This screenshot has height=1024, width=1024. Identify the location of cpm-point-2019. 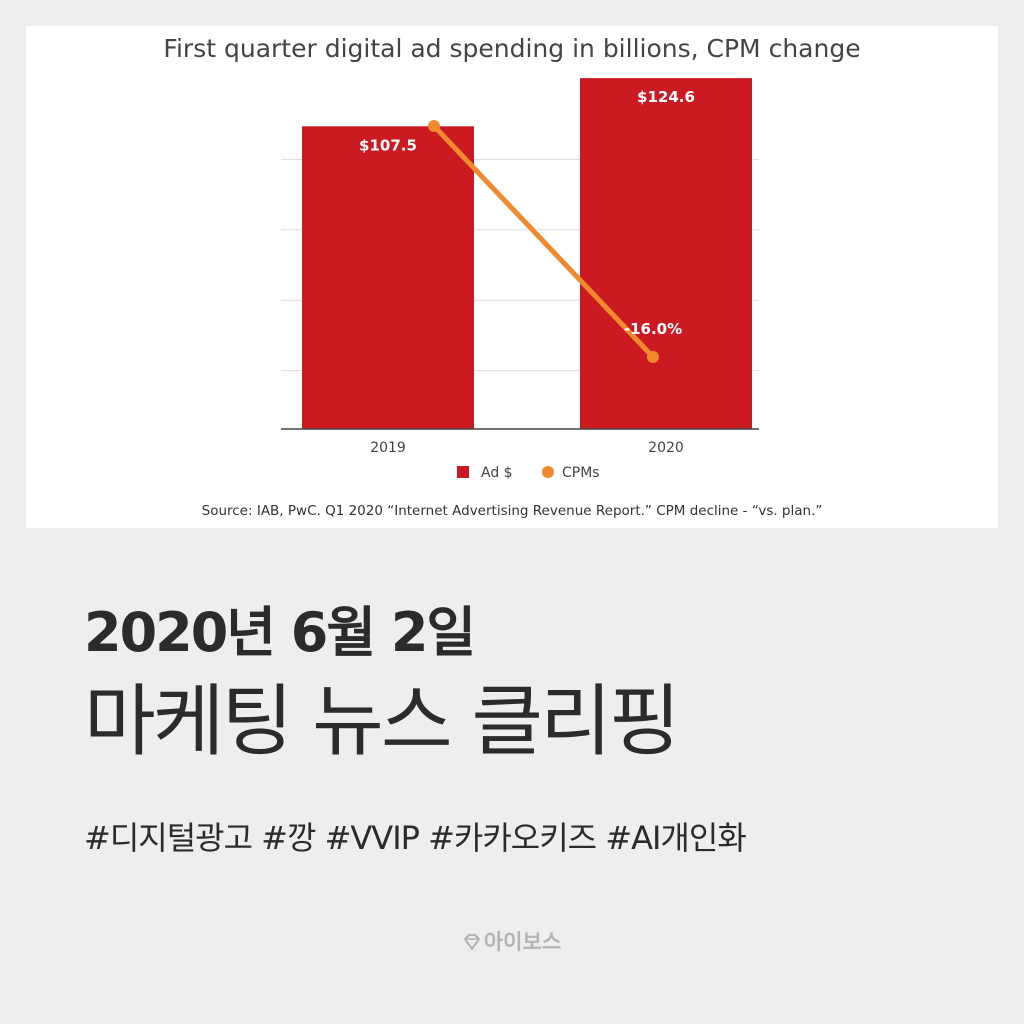
(434, 126).